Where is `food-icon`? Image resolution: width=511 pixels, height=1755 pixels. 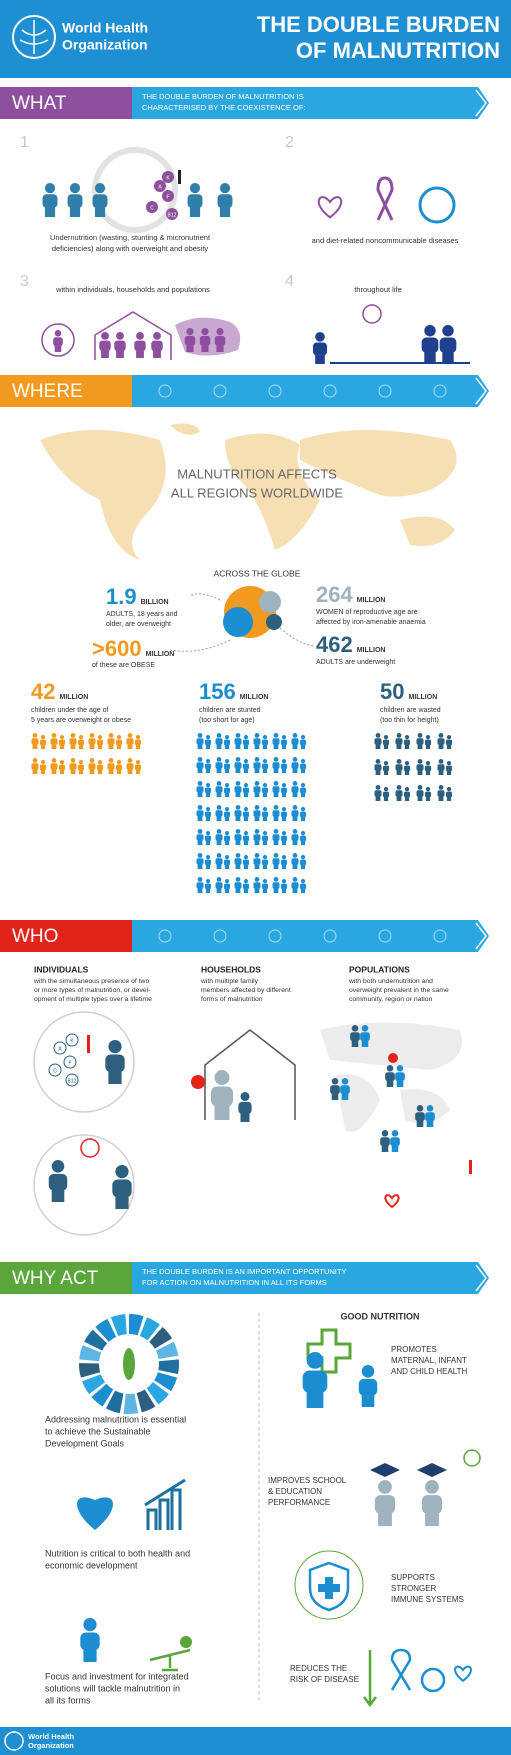
food-icon is located at coordinates (165, 936).